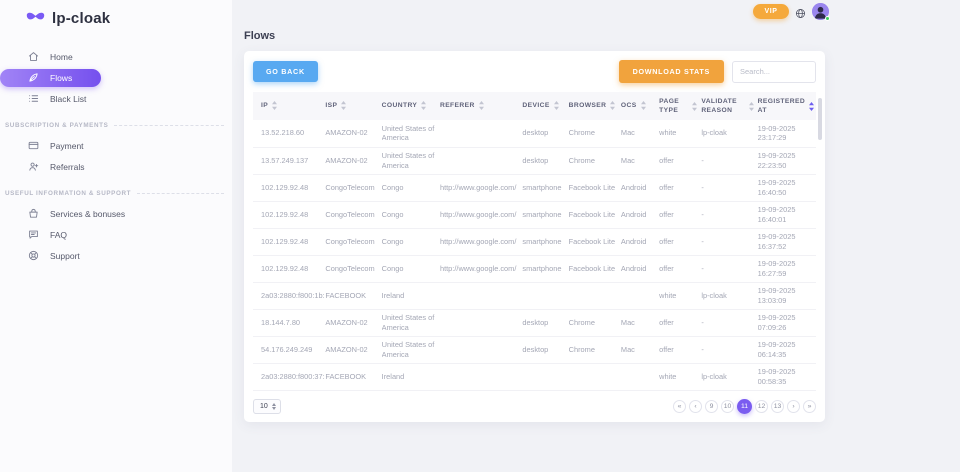  What do you see at coordinates (671, 71) in the screenshot?
I see `download-stats-button: DOWNLOAD STATS` at bounding box center [671, 71].